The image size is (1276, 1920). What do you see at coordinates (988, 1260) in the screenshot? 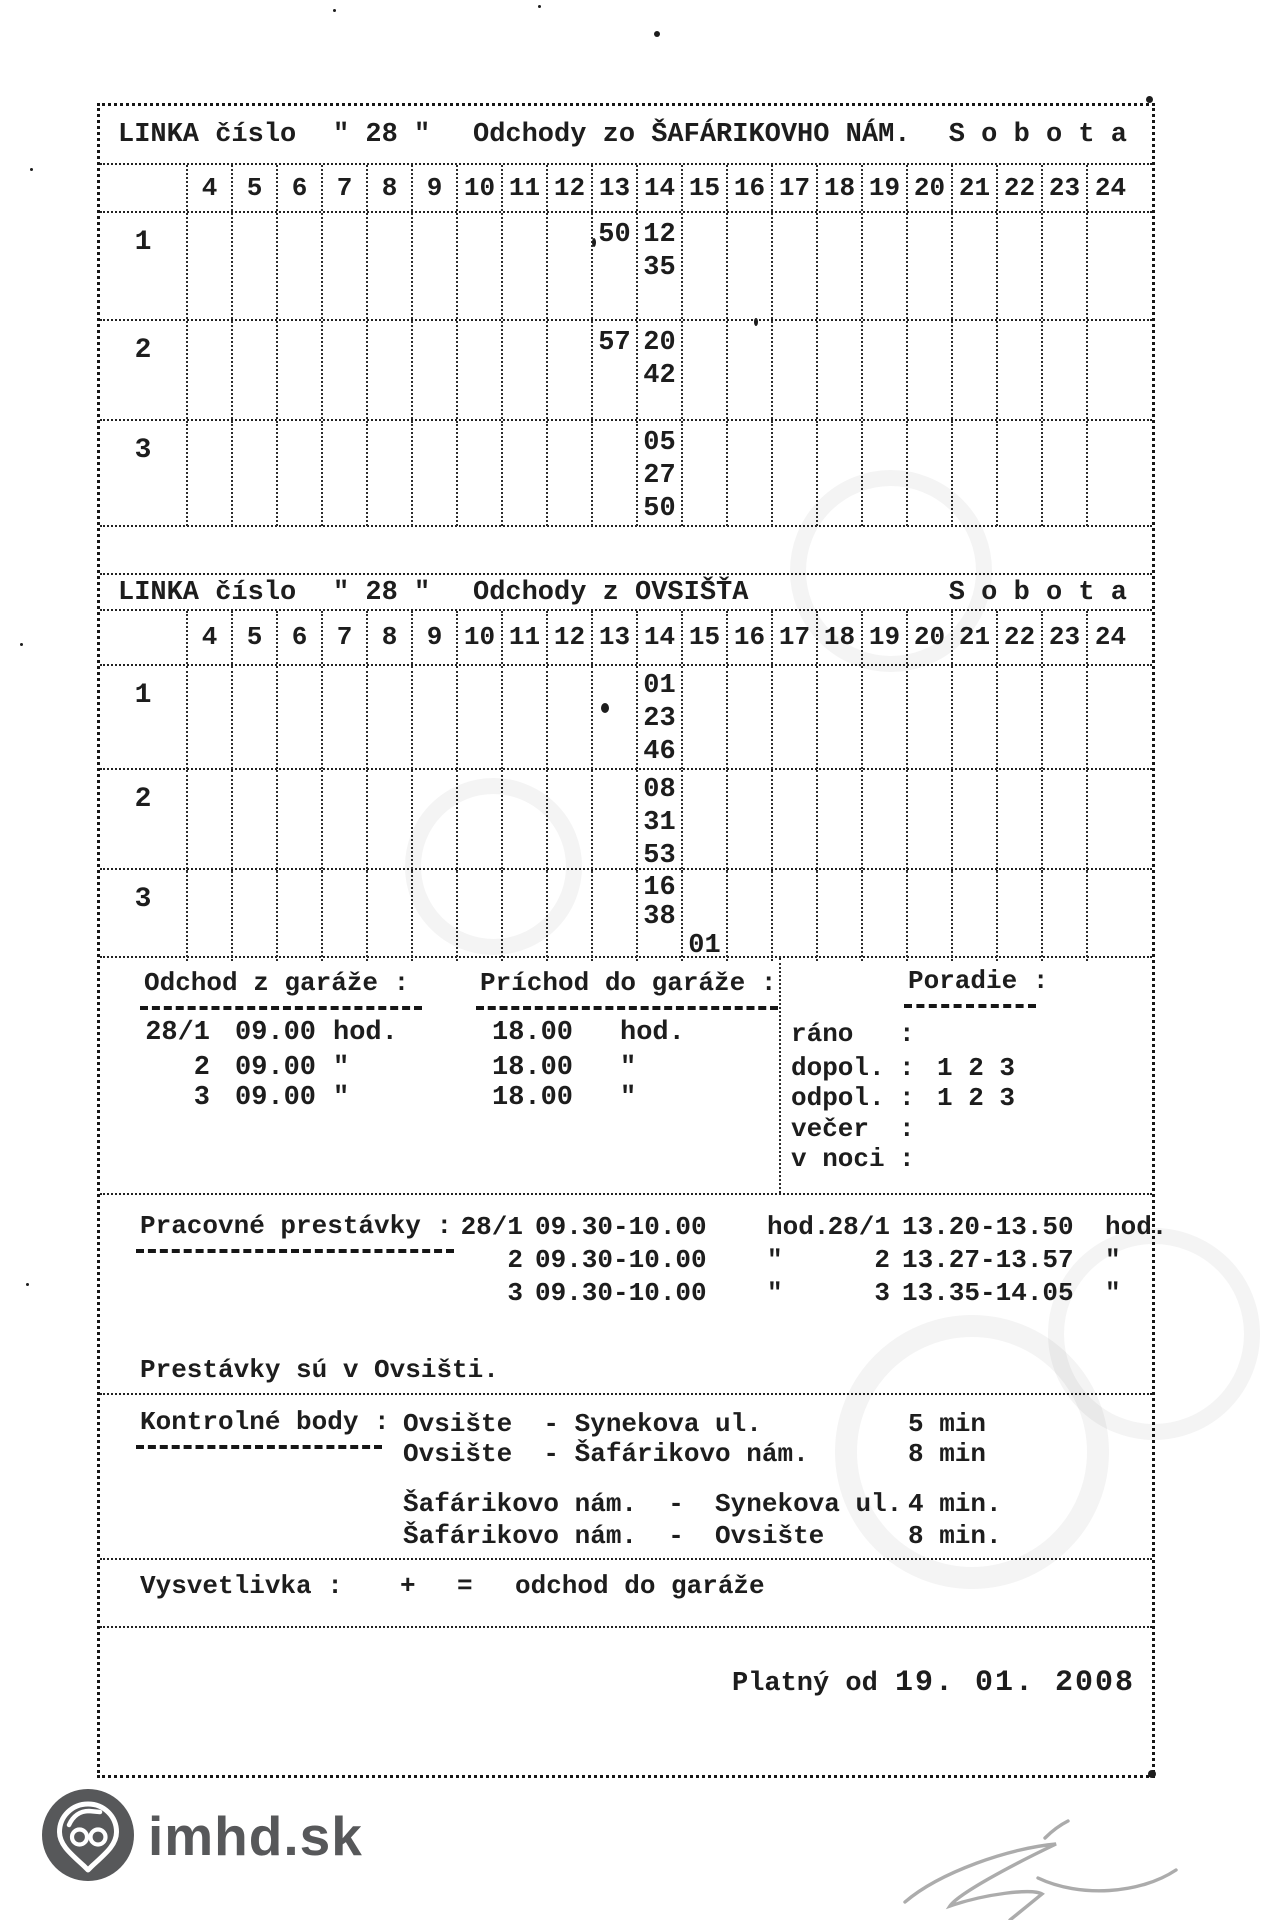
I see `break-time-range: 13.27-13.57` at bounding box center [988, 1260].